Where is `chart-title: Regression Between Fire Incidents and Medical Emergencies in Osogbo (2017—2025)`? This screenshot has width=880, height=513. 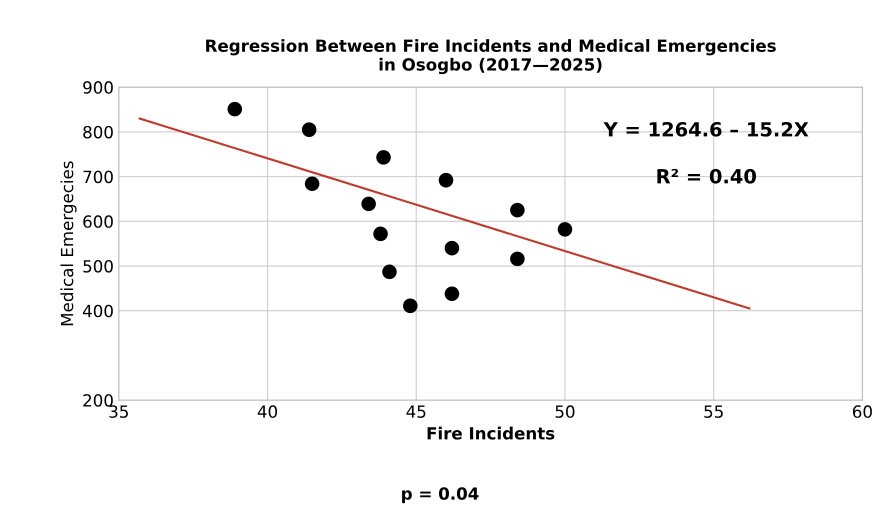 chart-title: Regression Between Fire Incidents and Medical Emergencies in Osogbo (2017—2025) is located at coordinates (491, 56).